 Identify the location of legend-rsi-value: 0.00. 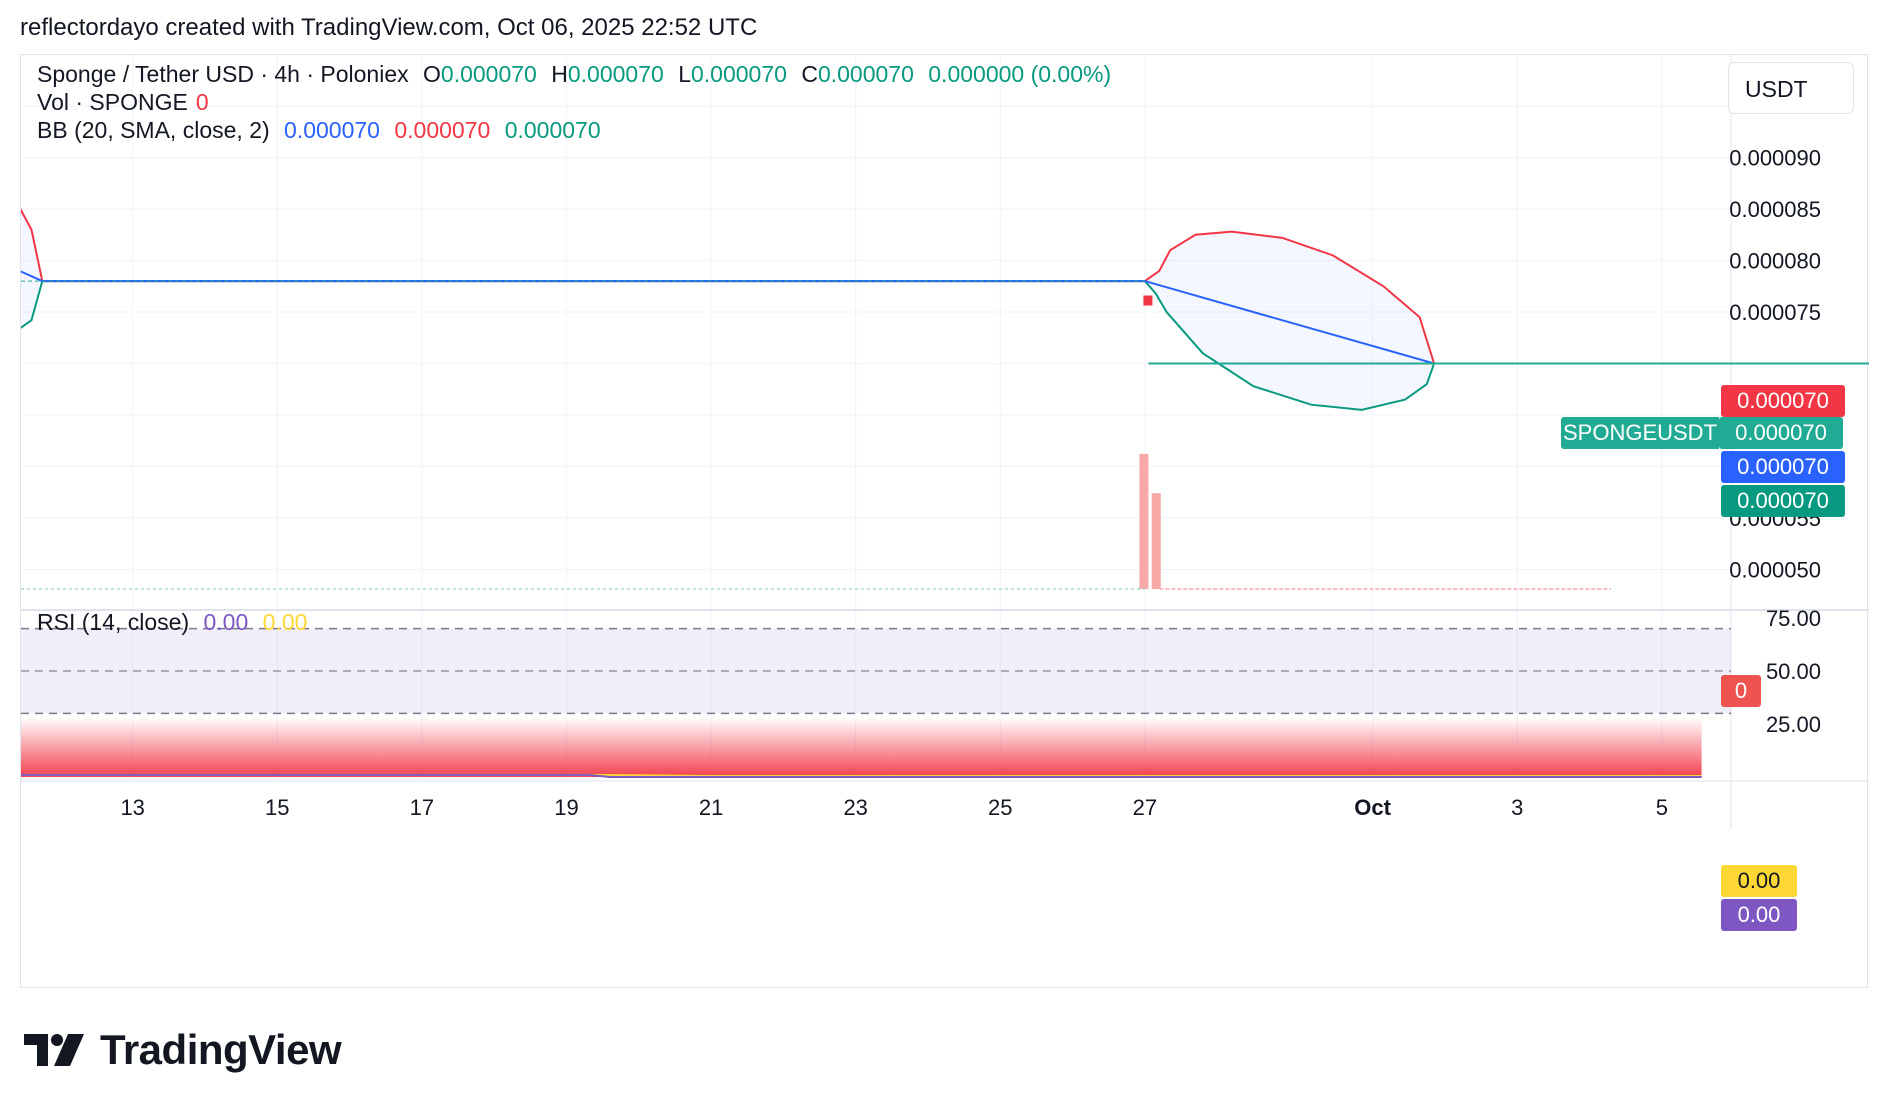
(226, 622).